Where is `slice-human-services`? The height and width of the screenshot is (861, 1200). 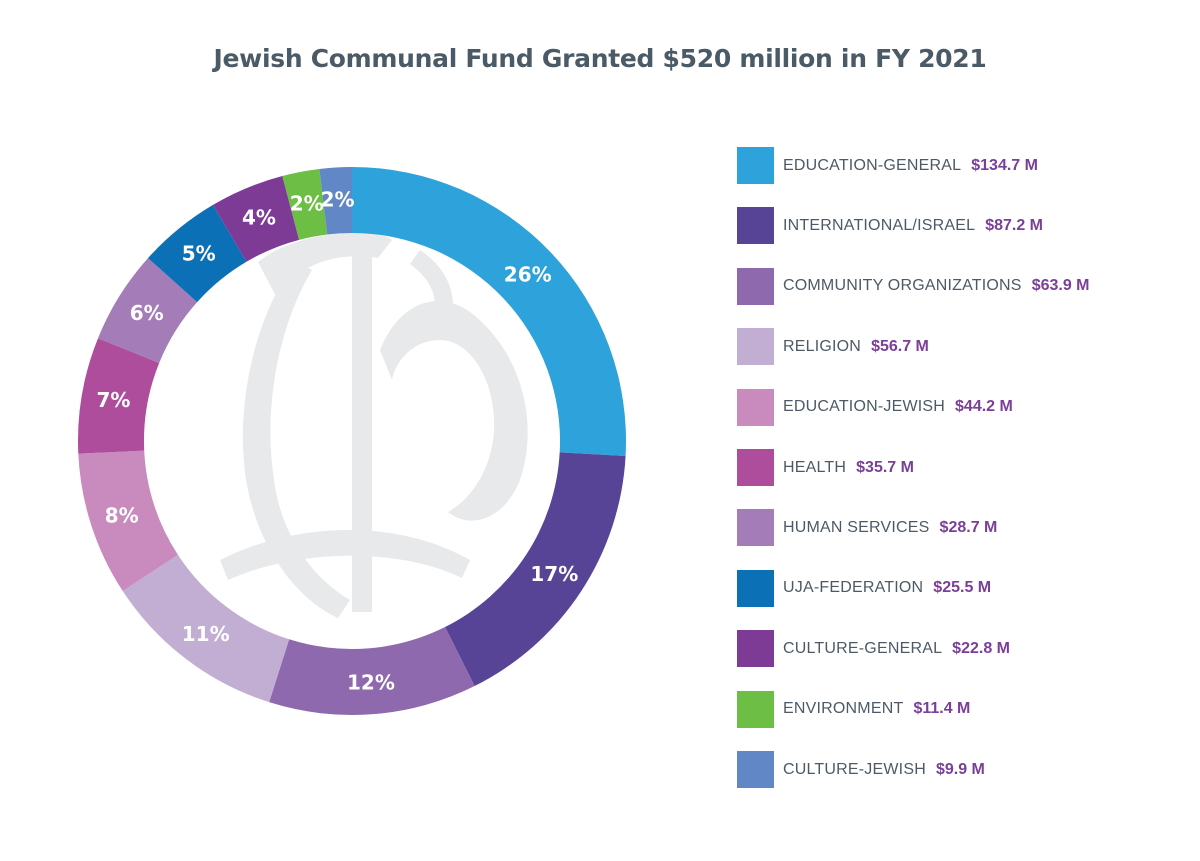 slice-human-services is located at coordinates (148, 310).